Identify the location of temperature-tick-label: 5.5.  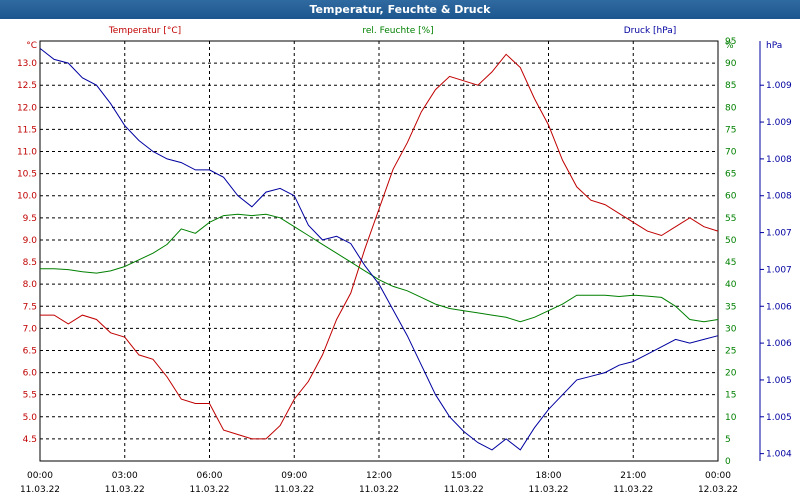
(30, 396).